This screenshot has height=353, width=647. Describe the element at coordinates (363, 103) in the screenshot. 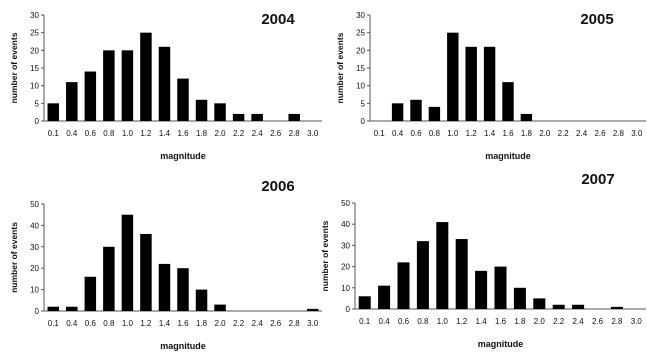

I see `y-tick-label: 5` at that location.